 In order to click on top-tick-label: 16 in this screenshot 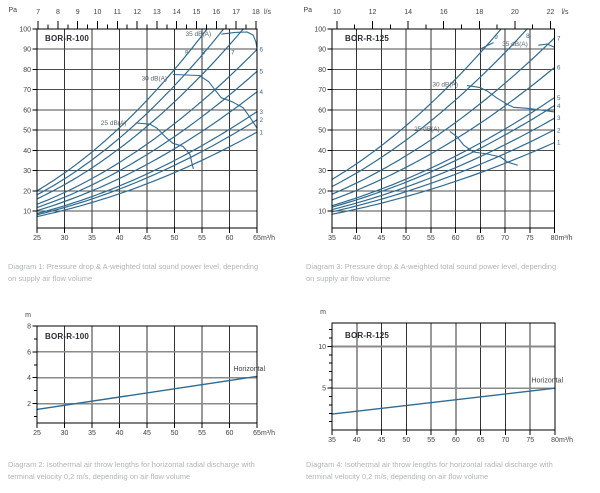, I will do `click(444, 12)`.